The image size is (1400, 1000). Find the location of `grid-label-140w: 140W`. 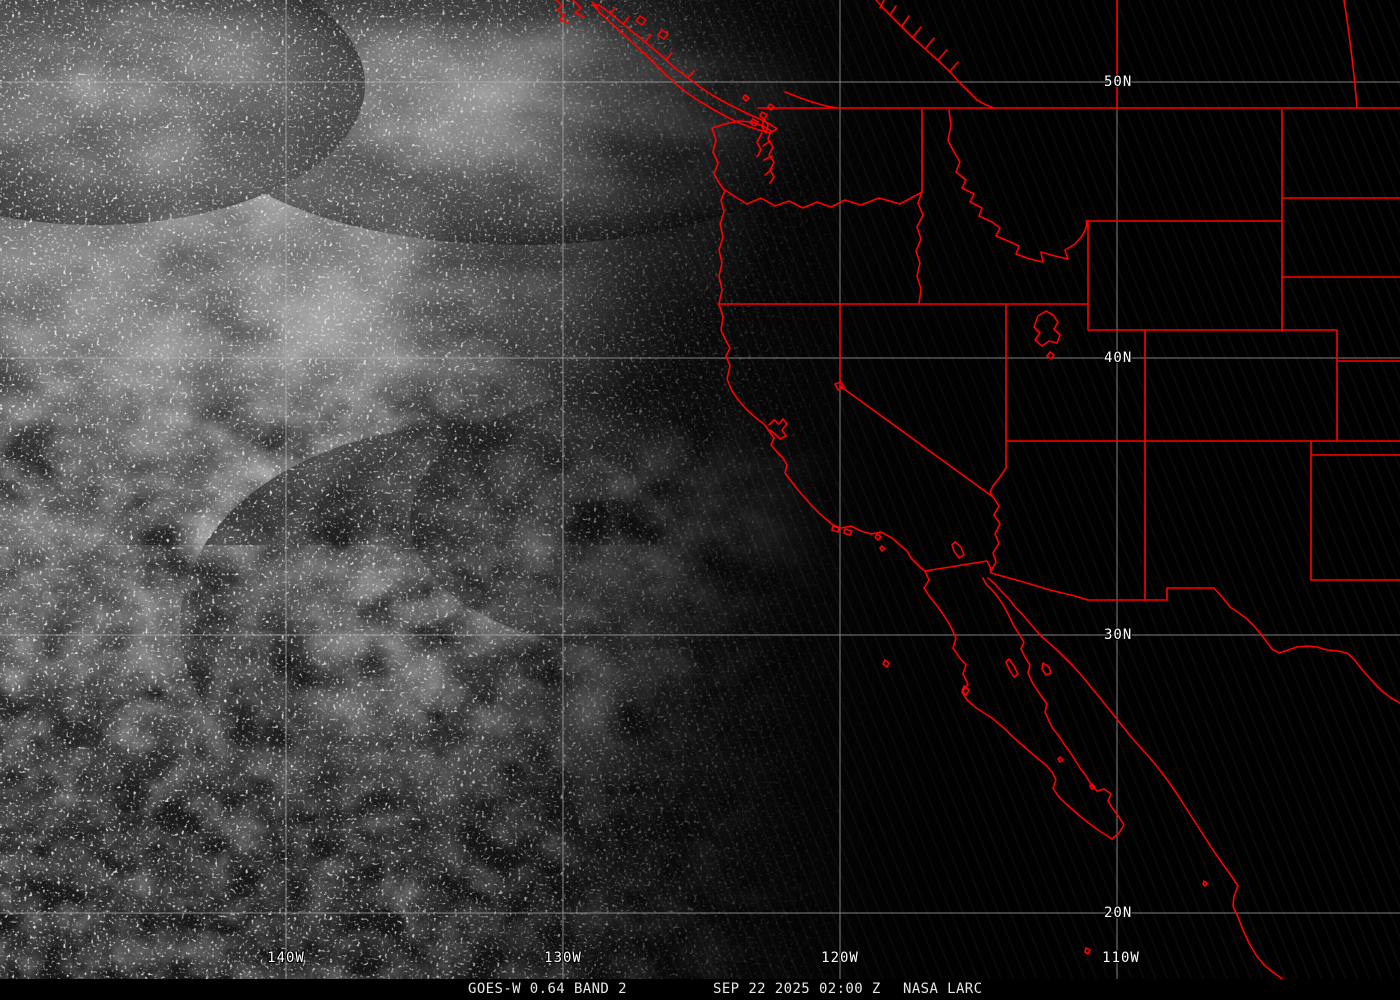

grid-label-140w: 140W is located at coordinates (286, 958).